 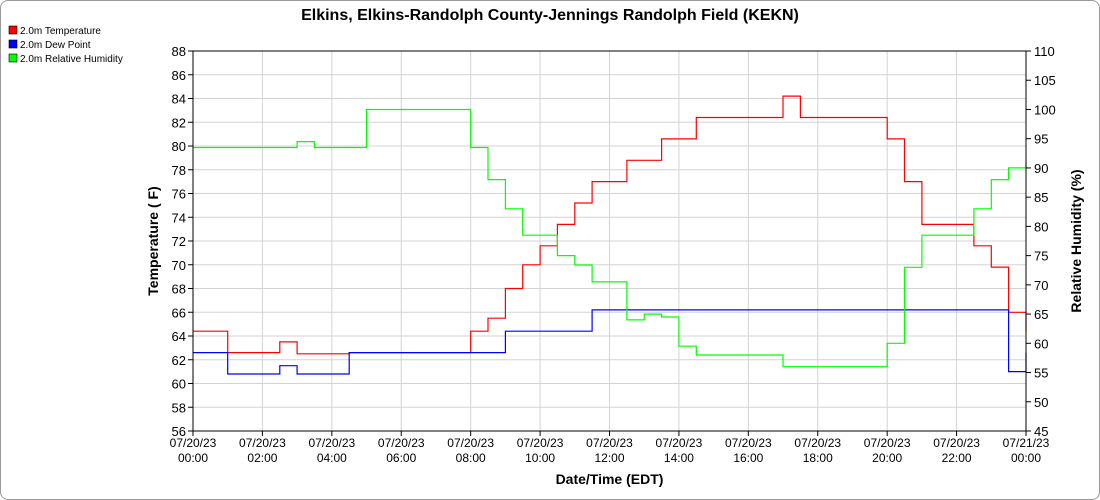 I want to click on x-tick-time-label: 04:00, so click(x=332, y=458).